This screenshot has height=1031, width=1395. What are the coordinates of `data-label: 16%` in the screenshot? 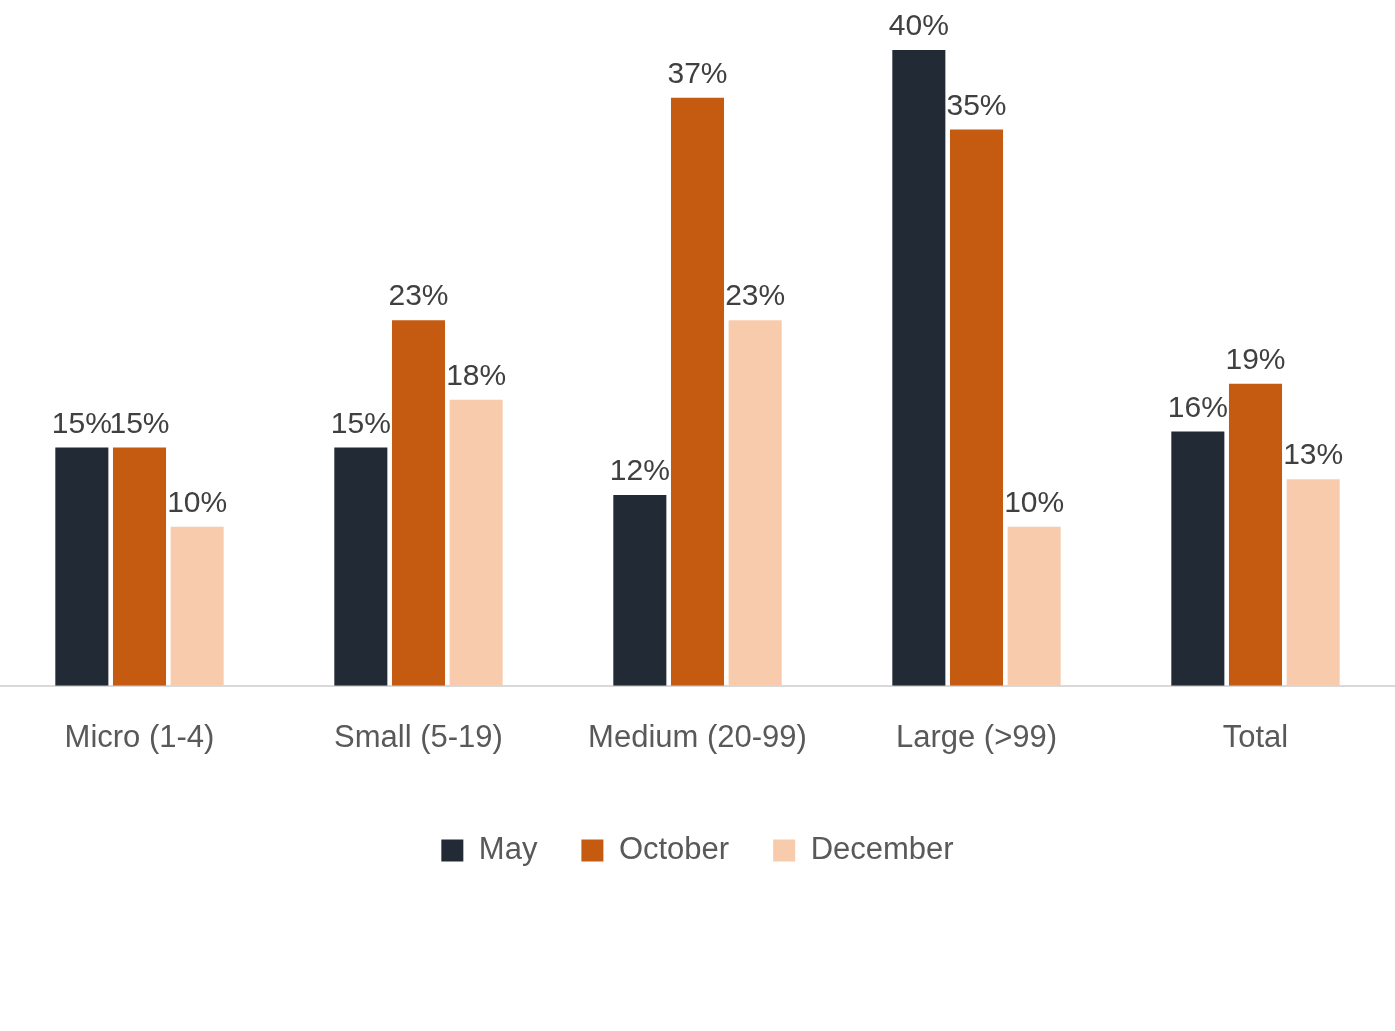 It's located at (1197, 406).